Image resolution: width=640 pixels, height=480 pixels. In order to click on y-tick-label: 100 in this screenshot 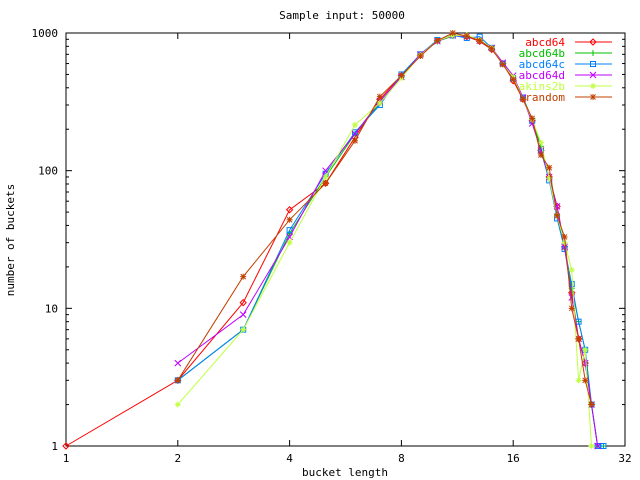, I will do `click(48, 171)`.